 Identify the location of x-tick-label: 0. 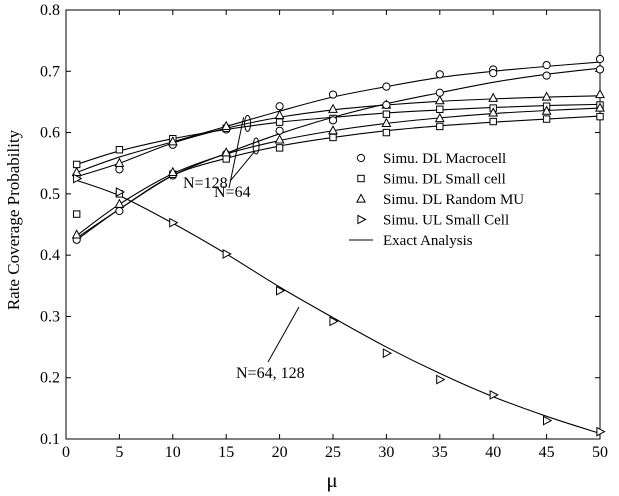
(66, 452).